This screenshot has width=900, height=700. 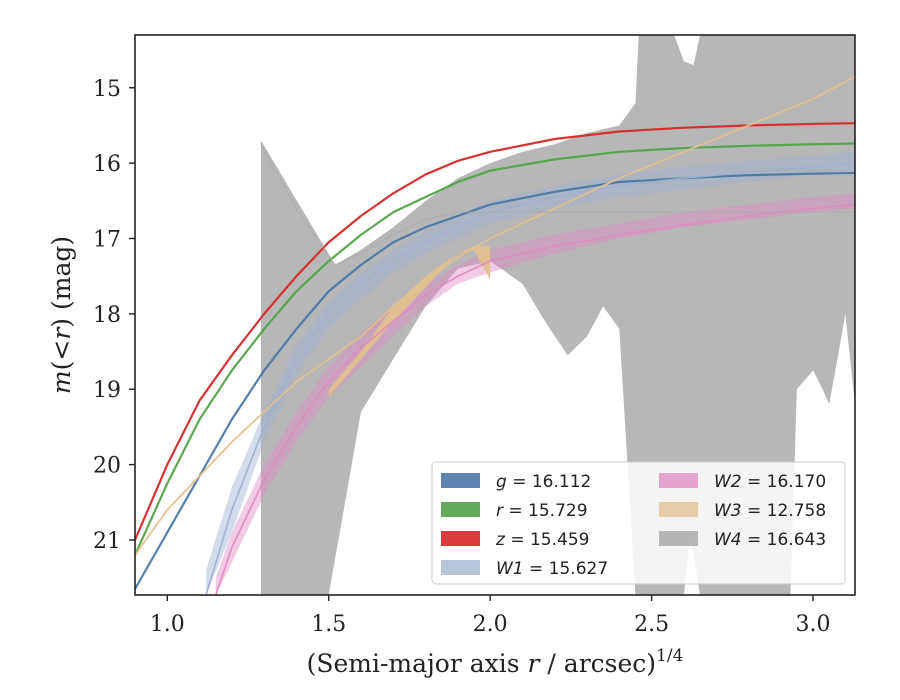 What do you see at coordinates (460, 538) in the screenshot?
I see `legend-swatch-z` at bounding box center [460, 538].